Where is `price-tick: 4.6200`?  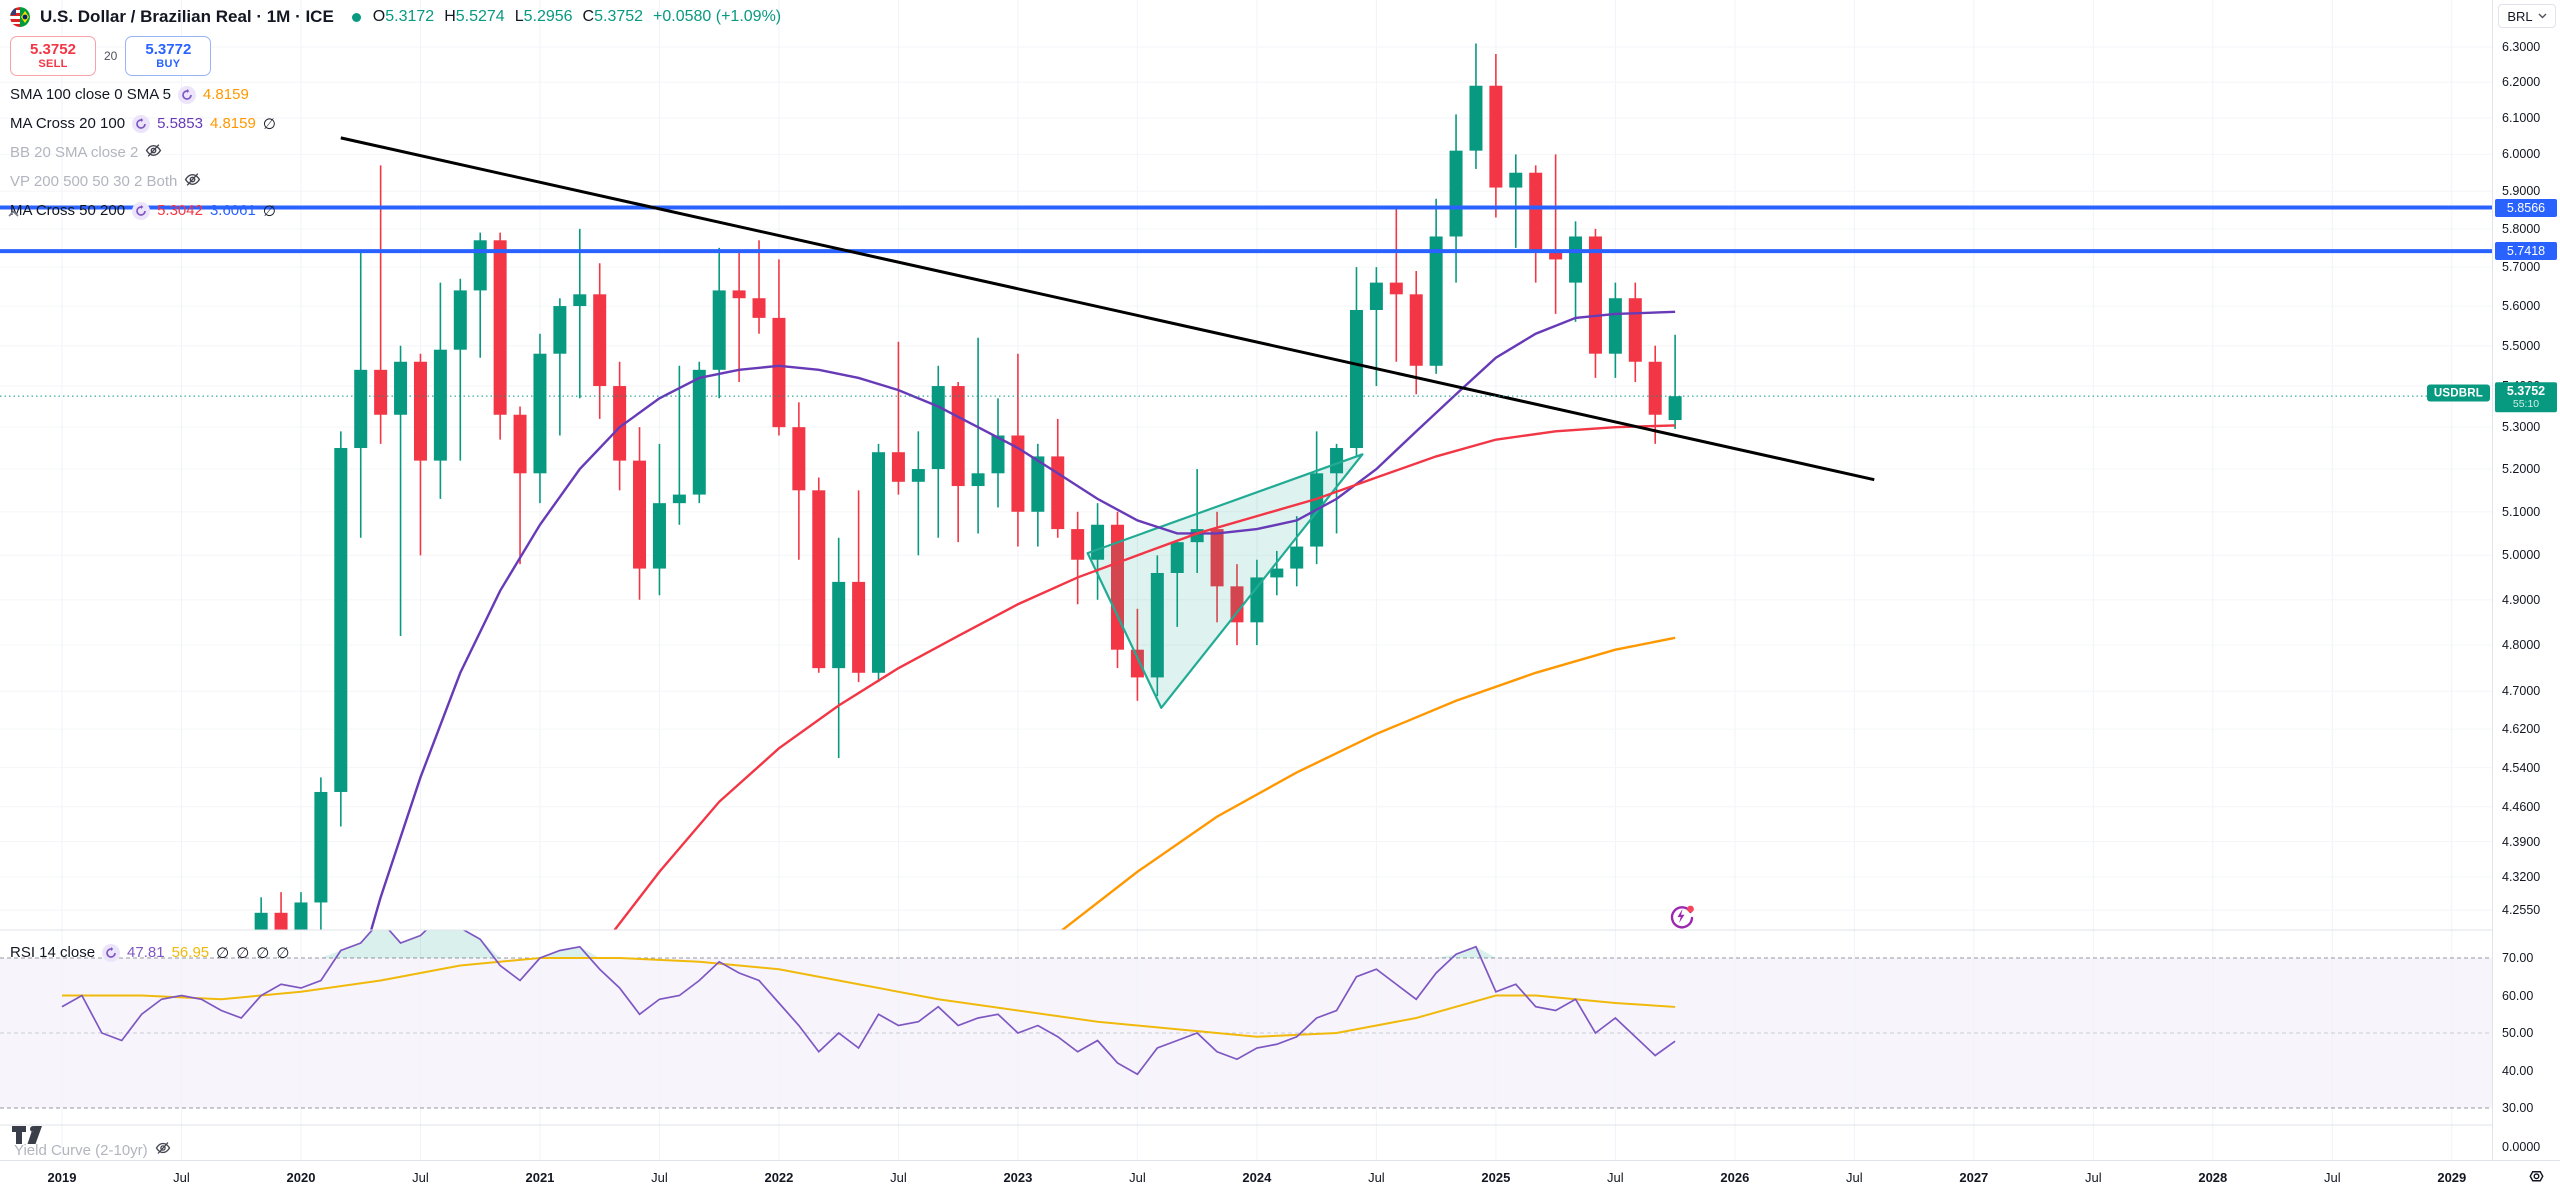
price-tick: 4.6200 is located at coordinates (2521, 729).